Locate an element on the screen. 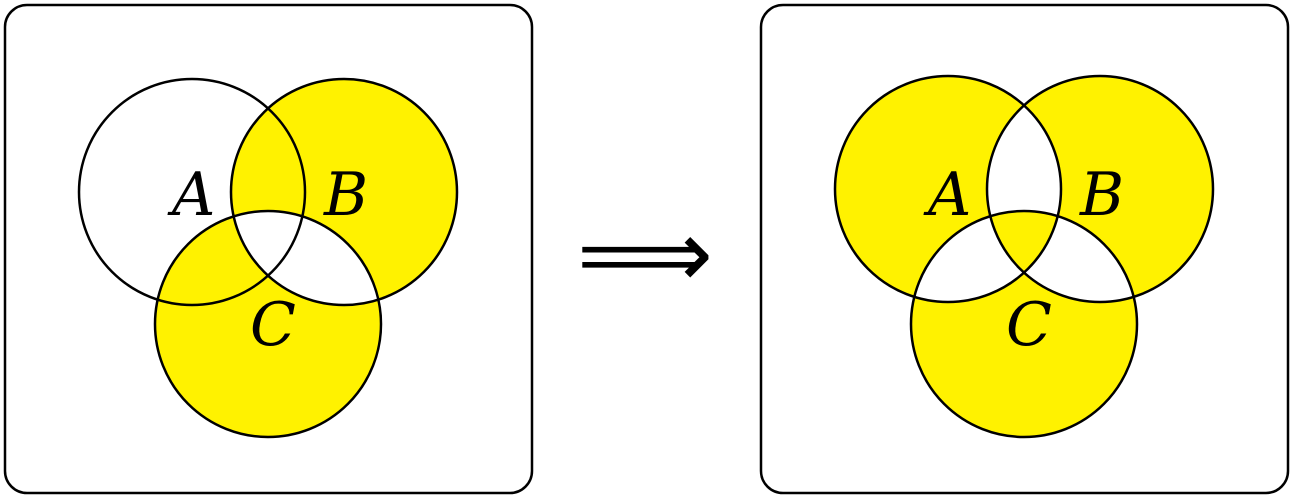 The image size is (1293, 499). left-circle-b is located at coordinates (344, 192).